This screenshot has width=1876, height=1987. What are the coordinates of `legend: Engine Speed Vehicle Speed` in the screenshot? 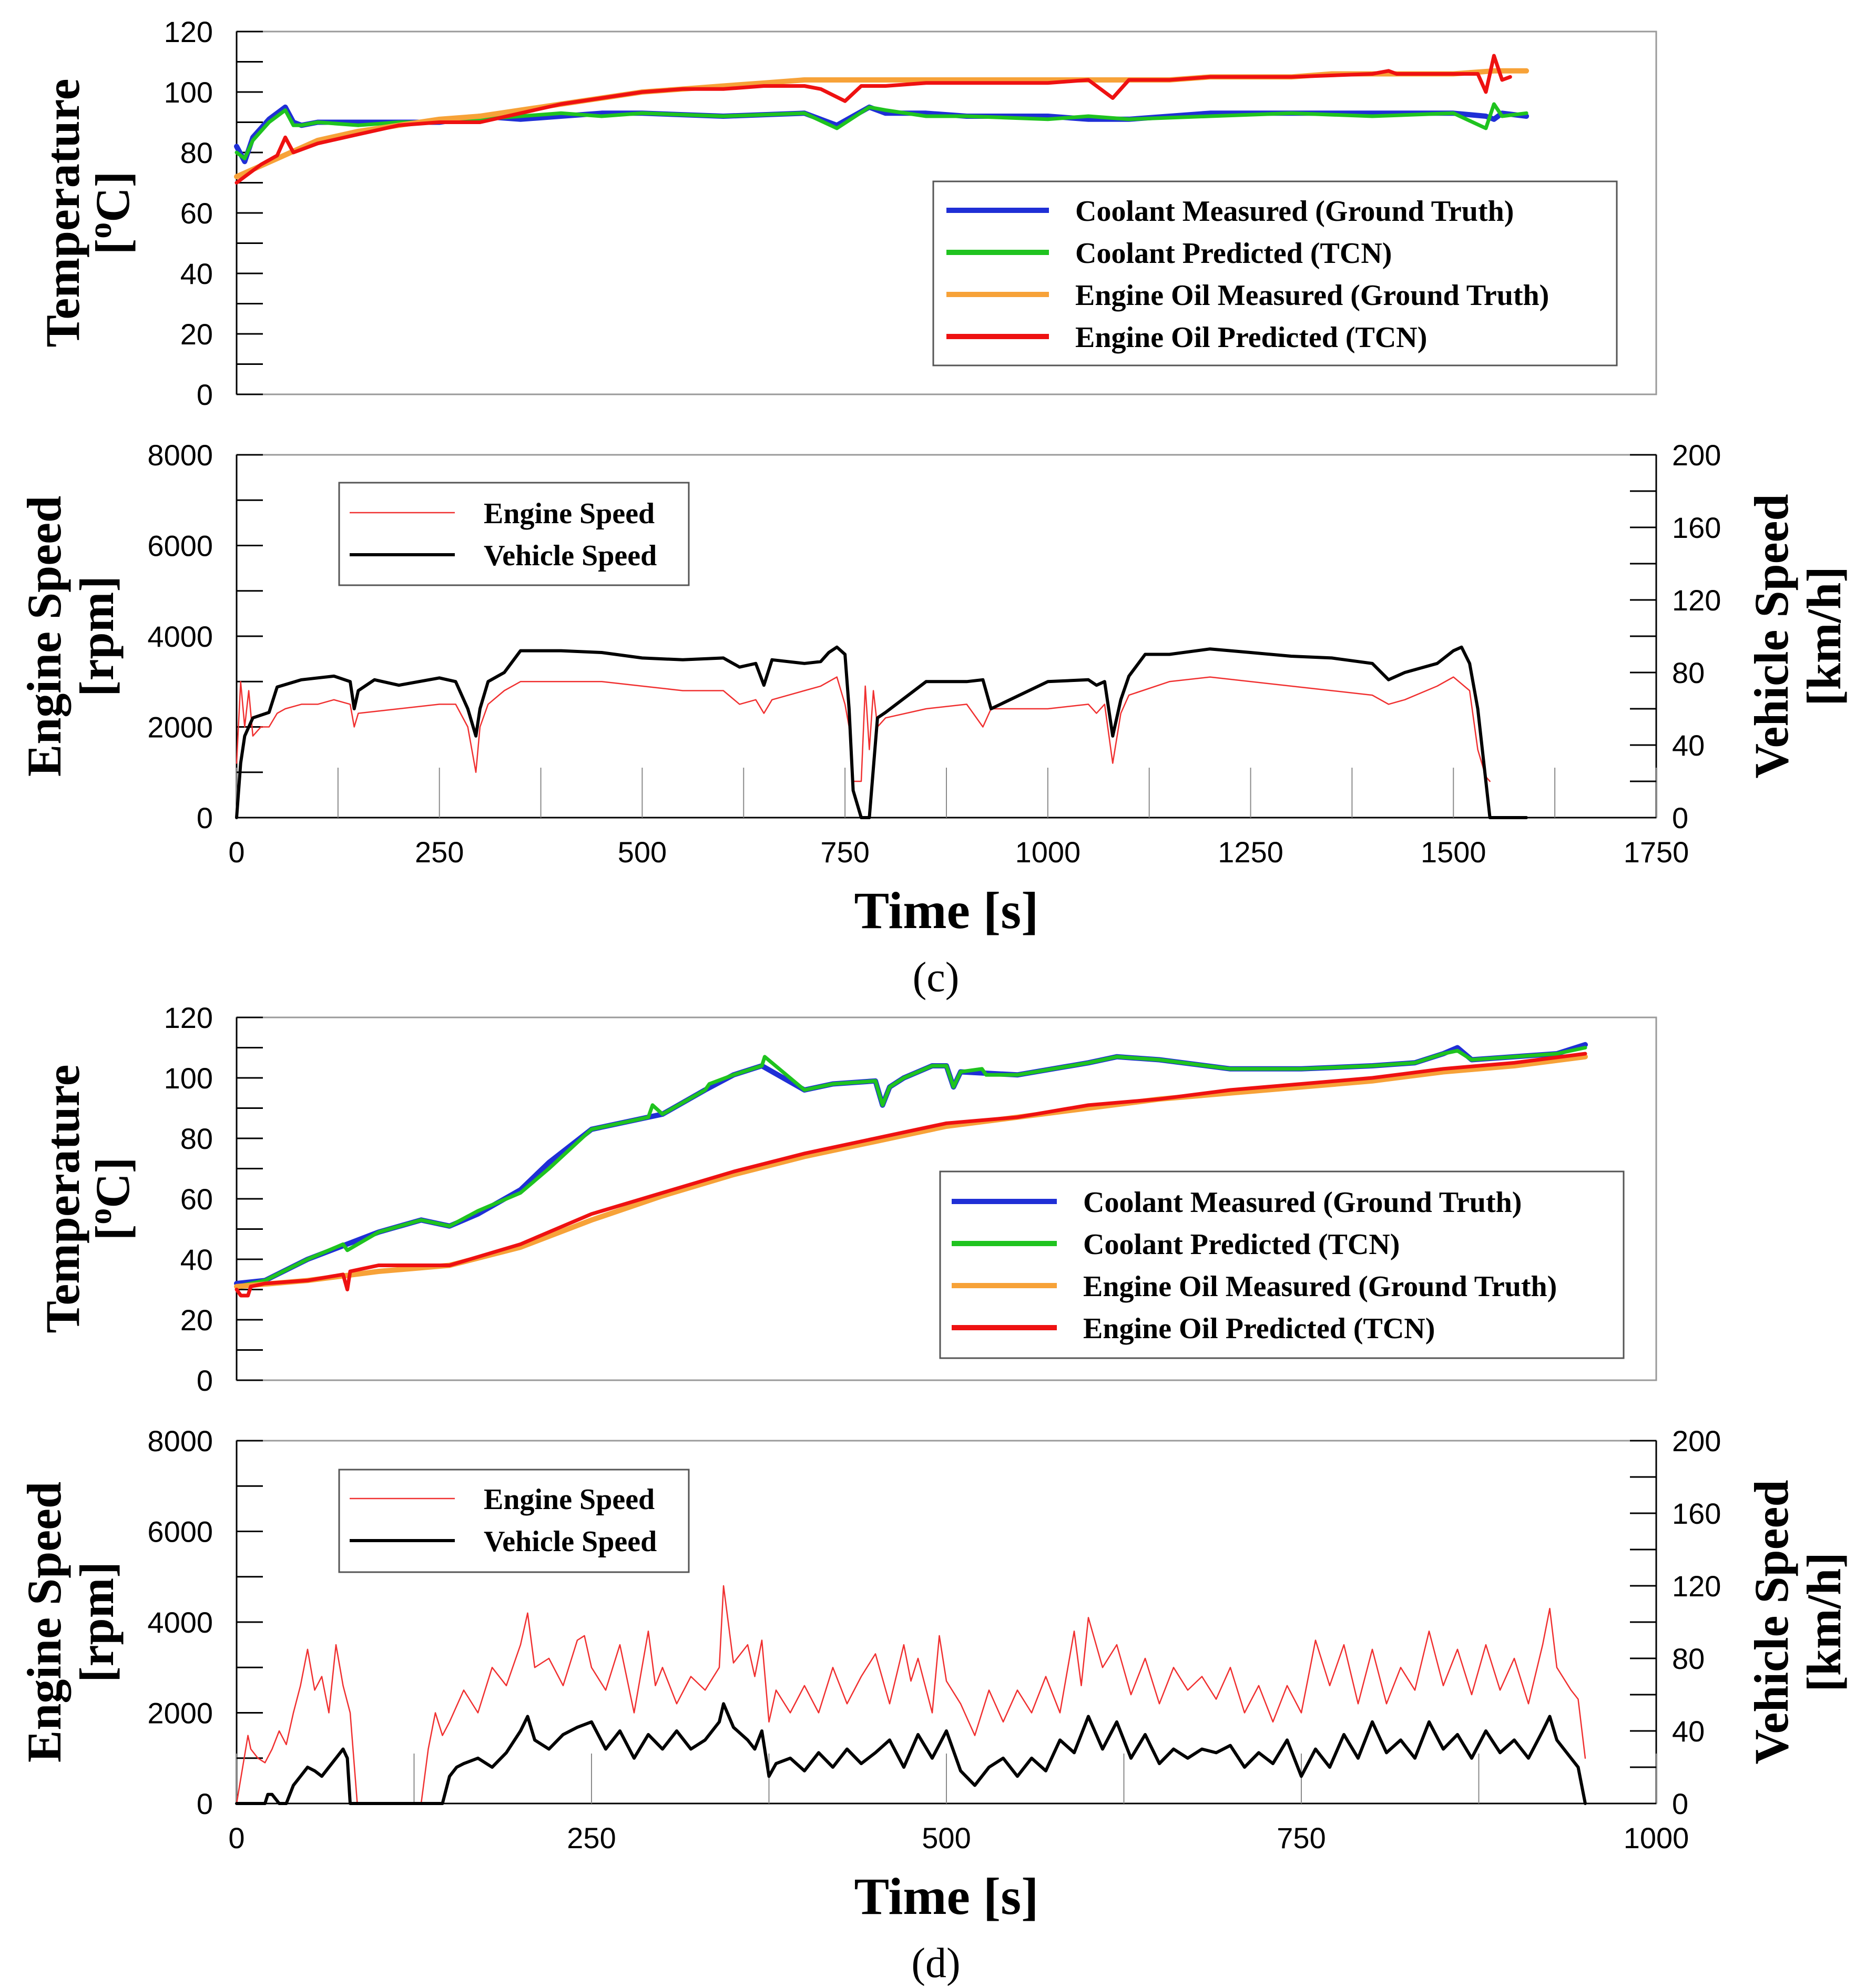 It's located at (514, 534).